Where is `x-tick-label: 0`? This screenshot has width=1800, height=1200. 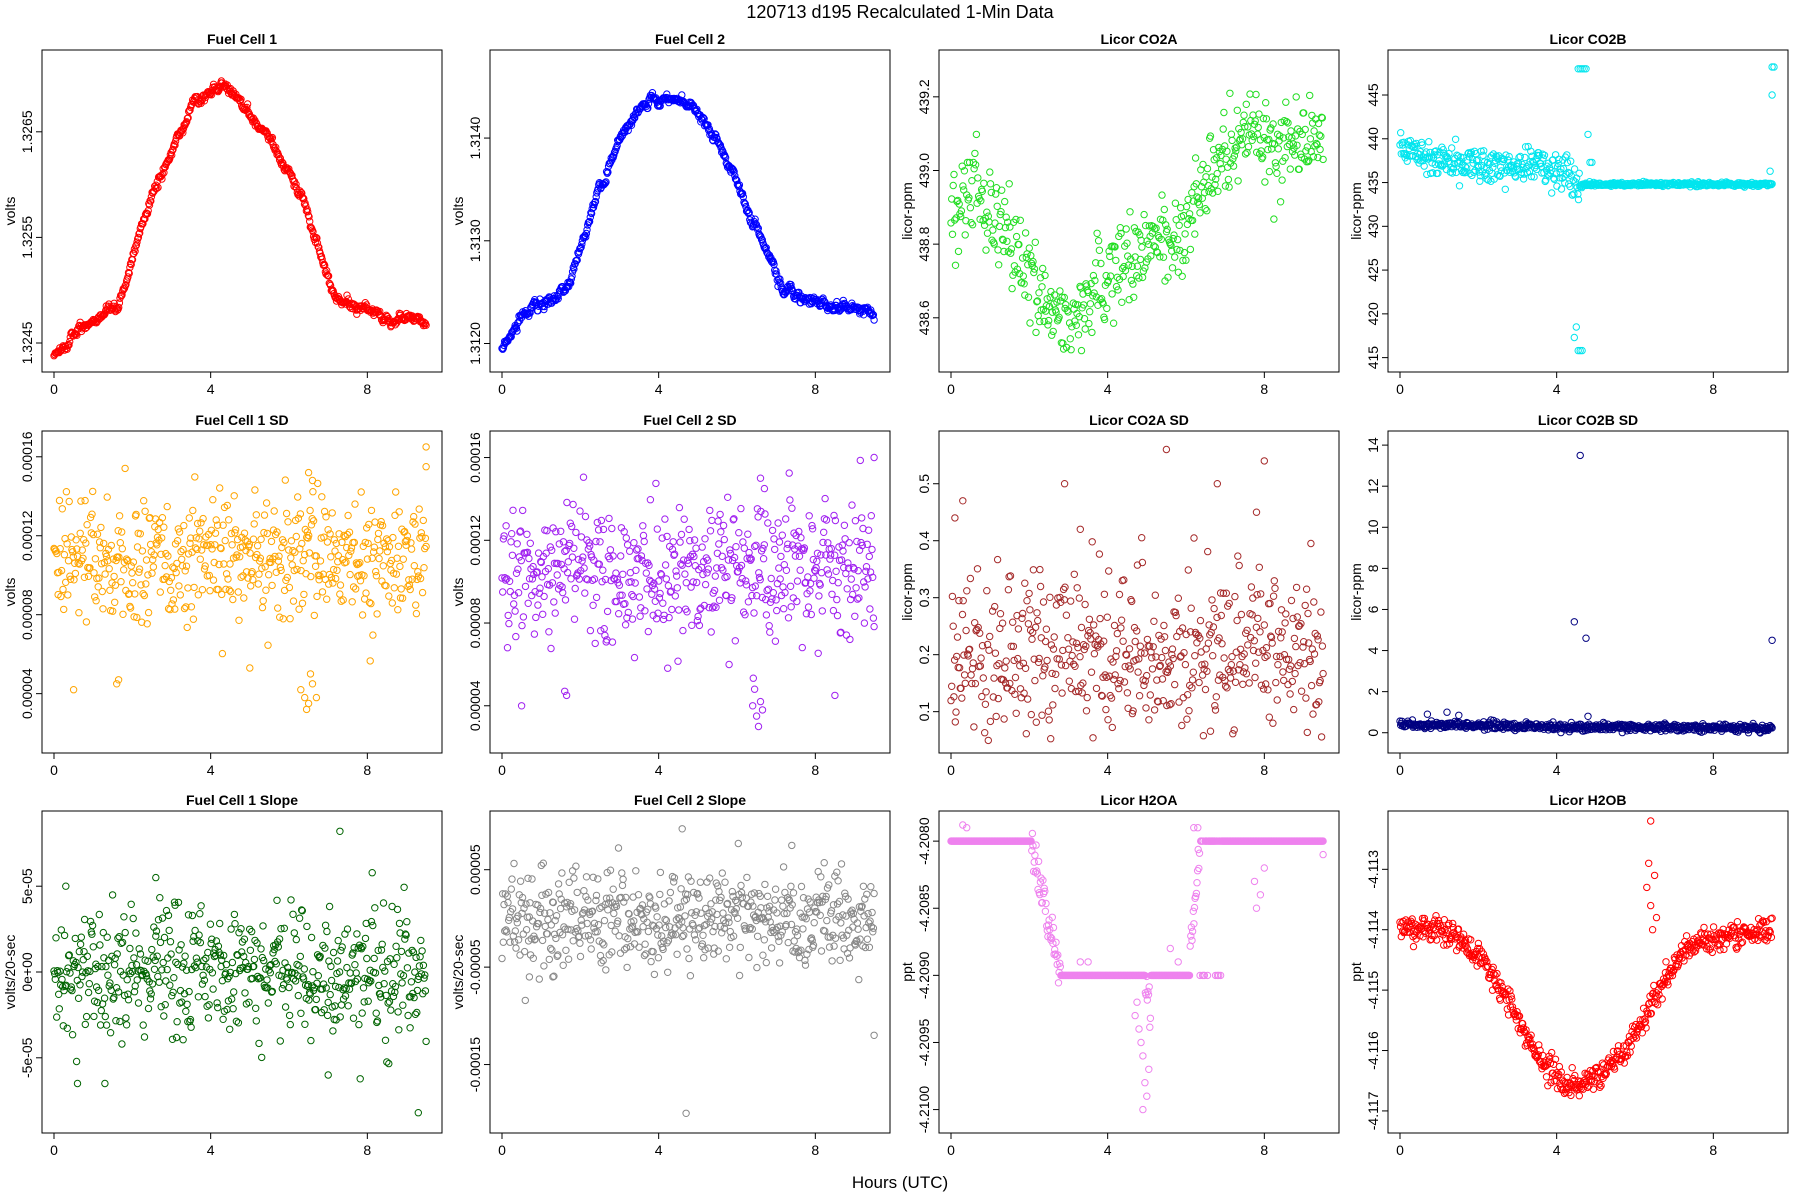 x-tick-label: 0 is located at coordinates (54, 389).